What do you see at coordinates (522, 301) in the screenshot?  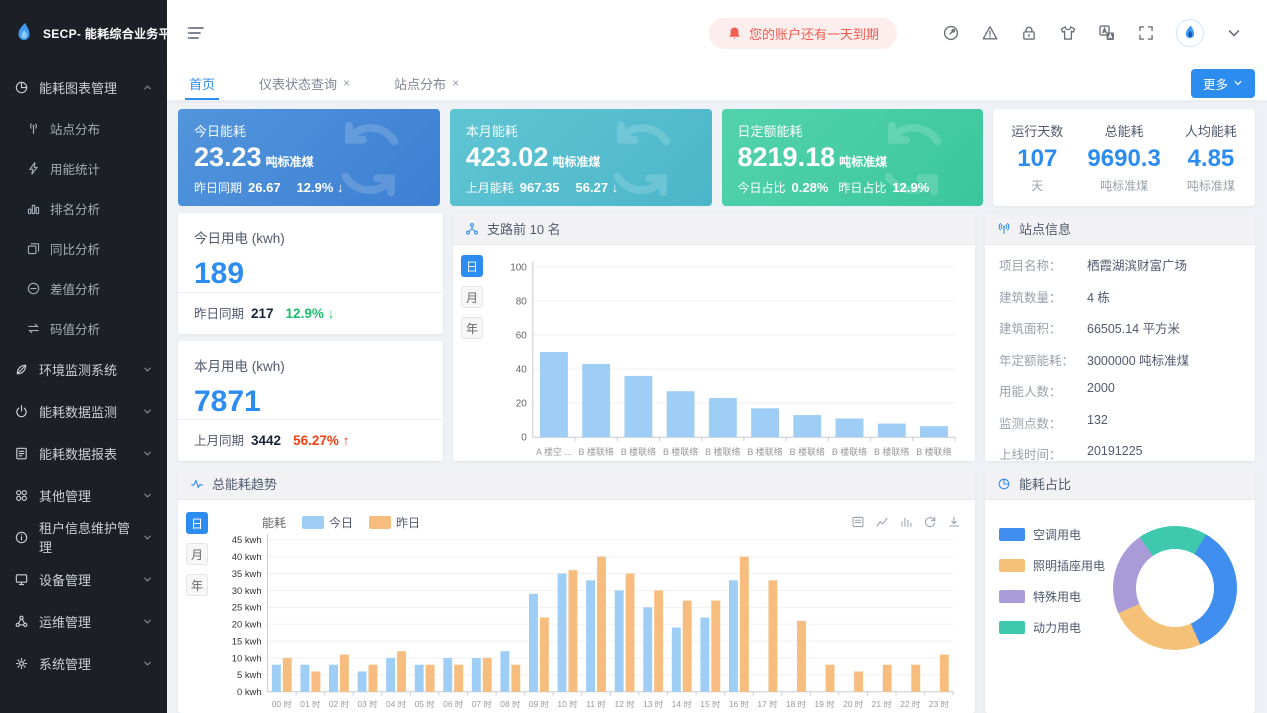 I see `svg-text: 80` at bounding box center [522, 301].